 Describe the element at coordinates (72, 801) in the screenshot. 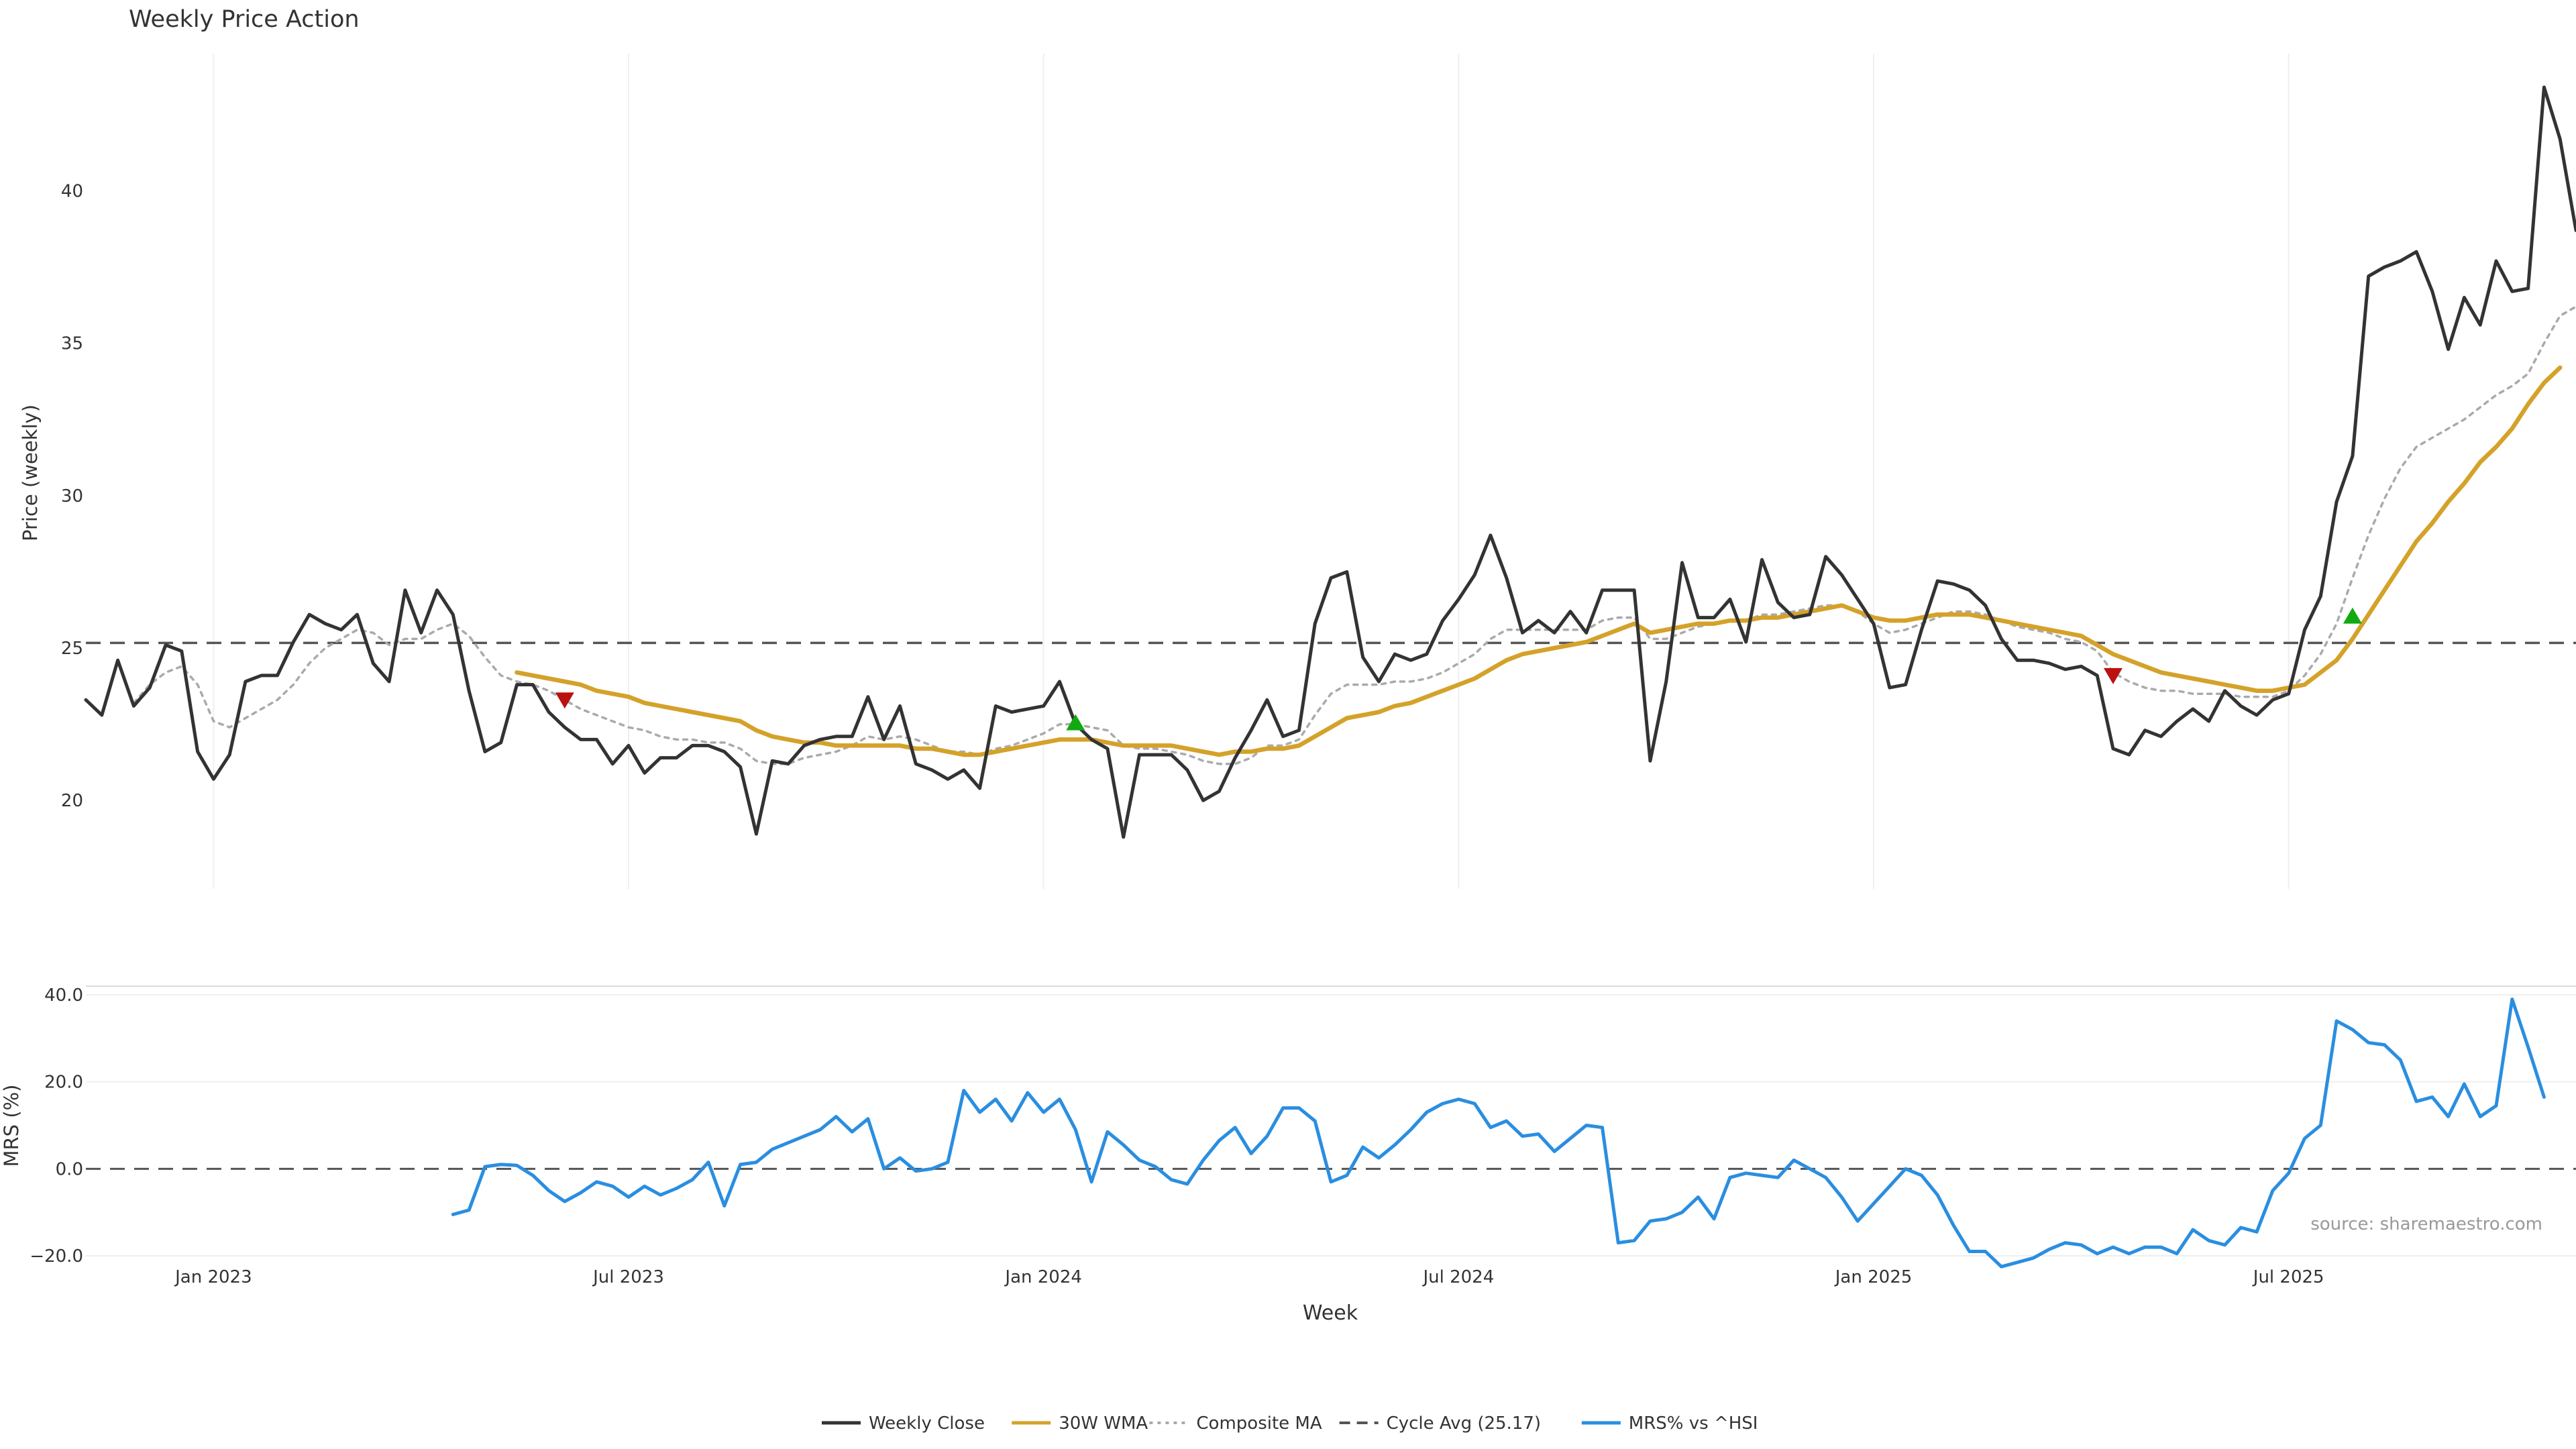

I see `price-y-tick-label: 20` at that location.